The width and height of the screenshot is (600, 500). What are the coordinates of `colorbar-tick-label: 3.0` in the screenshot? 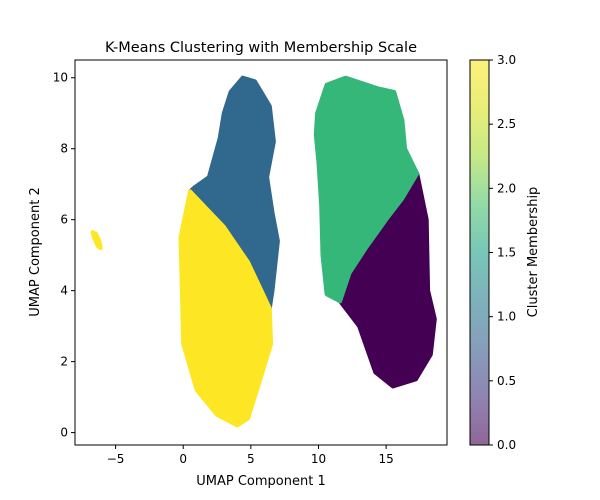 It's located at (506, 60).